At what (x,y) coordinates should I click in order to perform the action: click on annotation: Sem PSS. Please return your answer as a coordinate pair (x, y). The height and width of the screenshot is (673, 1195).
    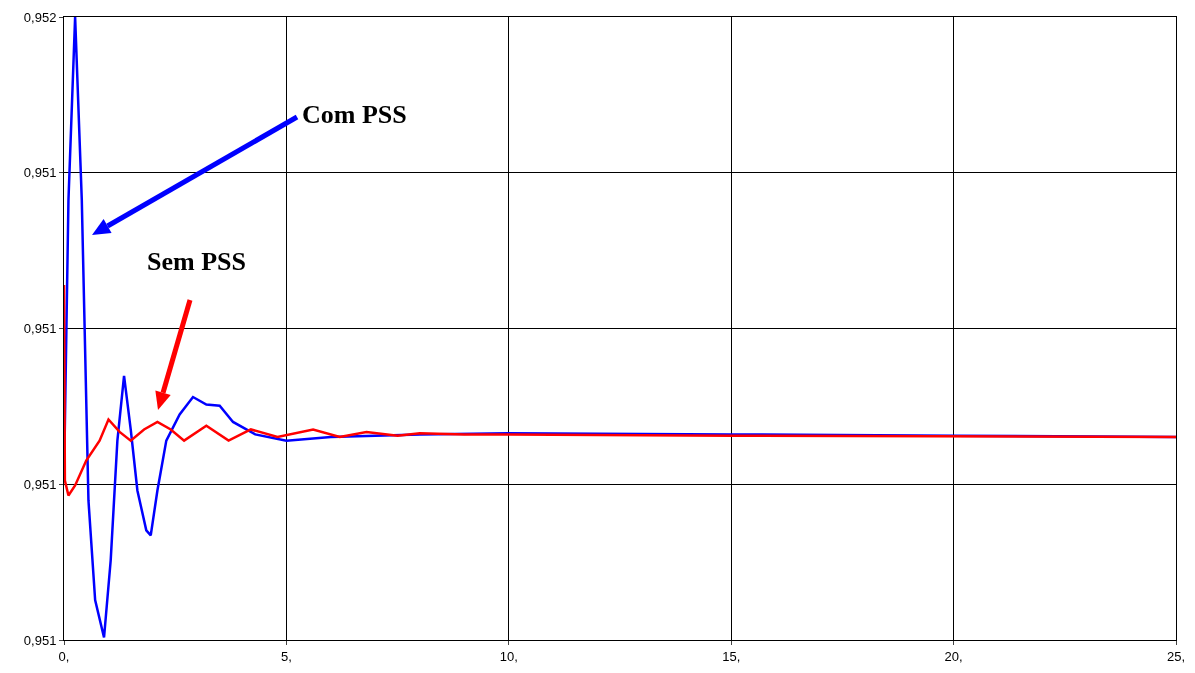
    Looking at the image, I should click on (196, 261).